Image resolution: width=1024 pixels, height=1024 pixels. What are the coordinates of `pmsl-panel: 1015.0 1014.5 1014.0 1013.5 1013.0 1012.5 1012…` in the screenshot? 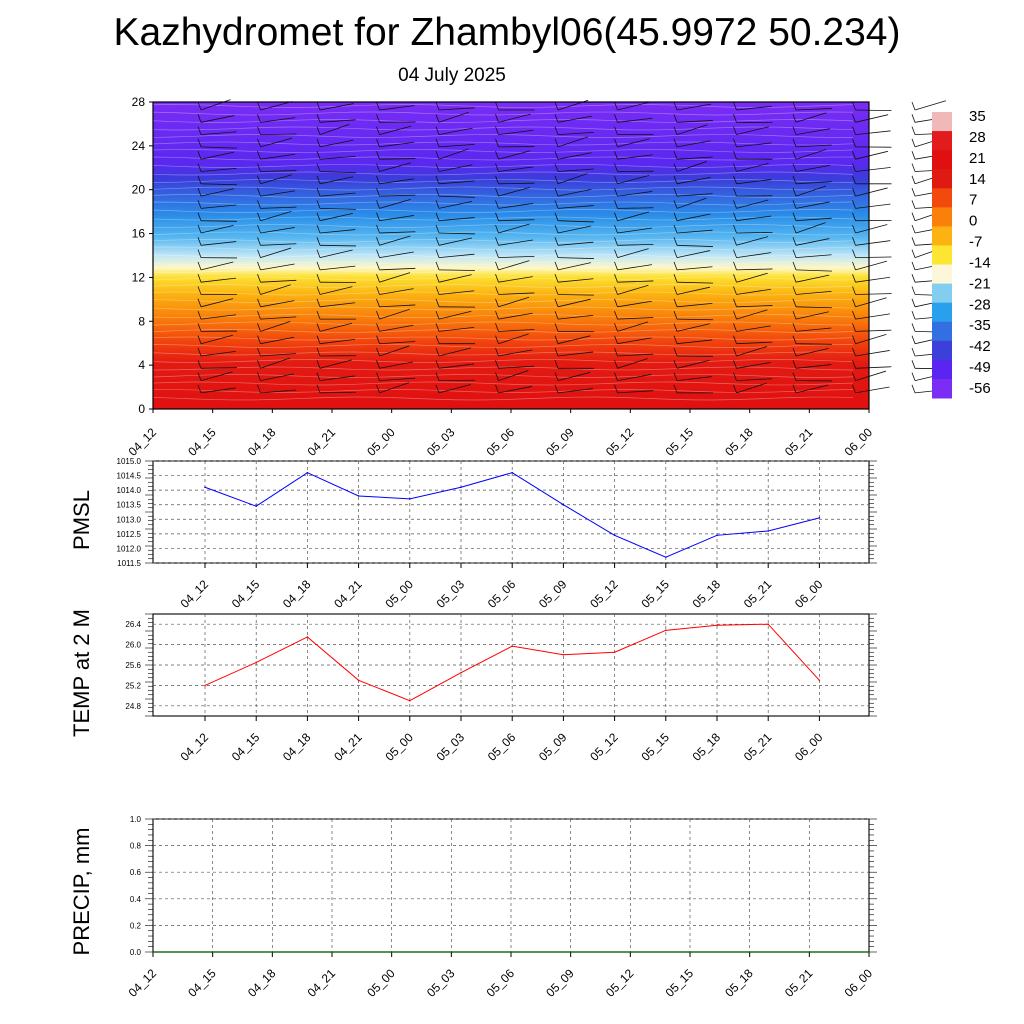 It's located at (473, 534).